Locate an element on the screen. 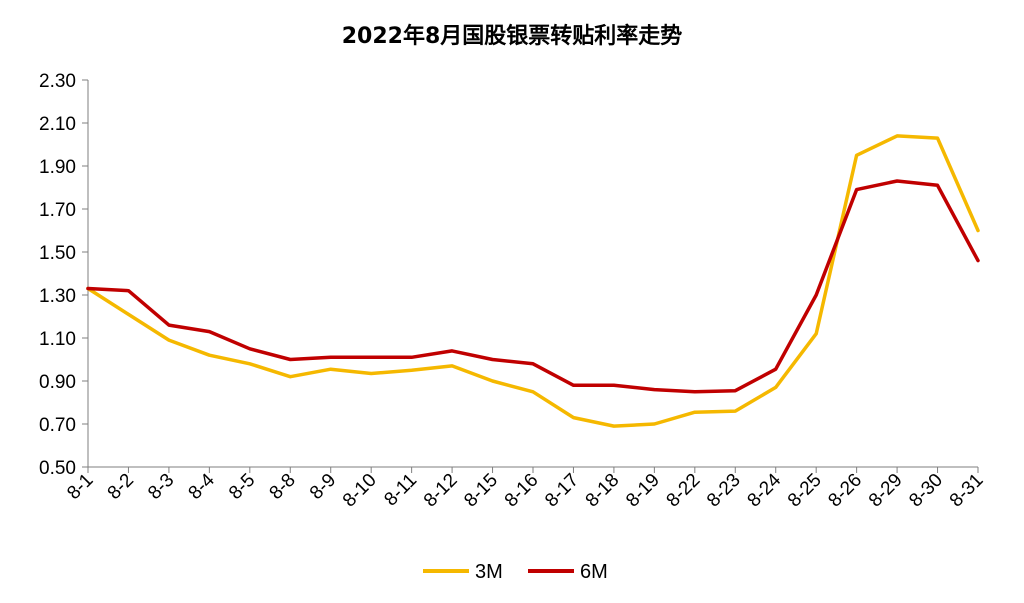  y-tick-label: 1.30 is located at coordinates (57, 296).